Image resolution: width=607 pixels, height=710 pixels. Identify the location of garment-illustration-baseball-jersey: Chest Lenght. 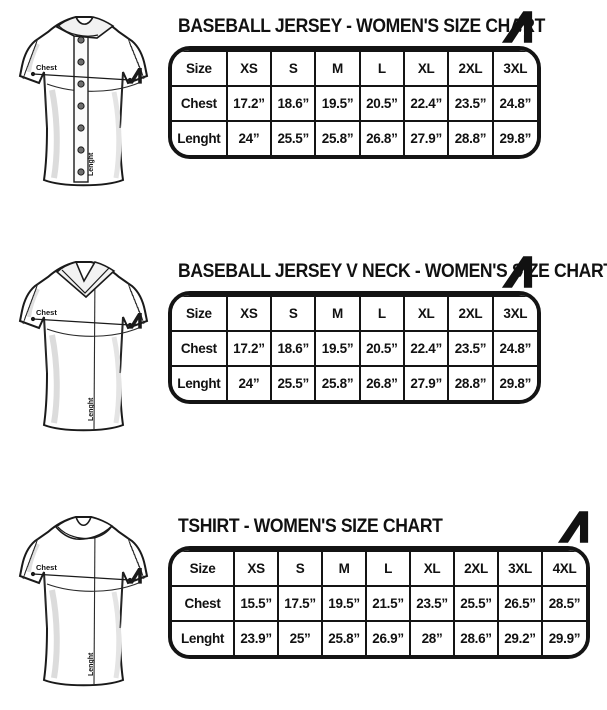
(83, 108).